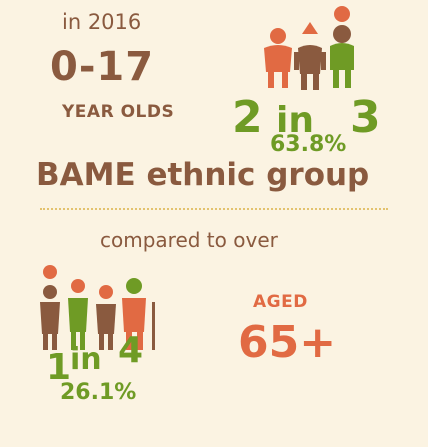 This screenshot has width=428, height=447. Describe the element at coordinates (102, 22) in the screenshot. I see `year-text: in 2016` at that location.